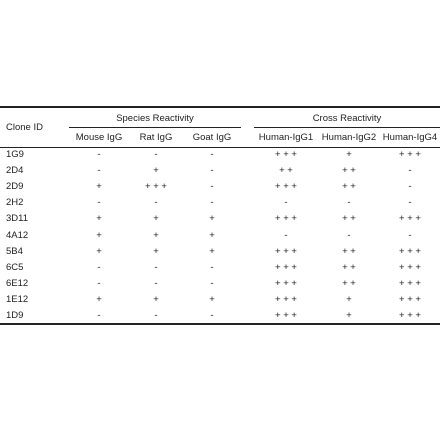 Image resolution: width=440 pixels, height=441 pixels. What do you see at coordinates (155, 118) in the screenshot?
I see `species-reactivity-header: Species Reactivity` at bounding box center [155, 118].